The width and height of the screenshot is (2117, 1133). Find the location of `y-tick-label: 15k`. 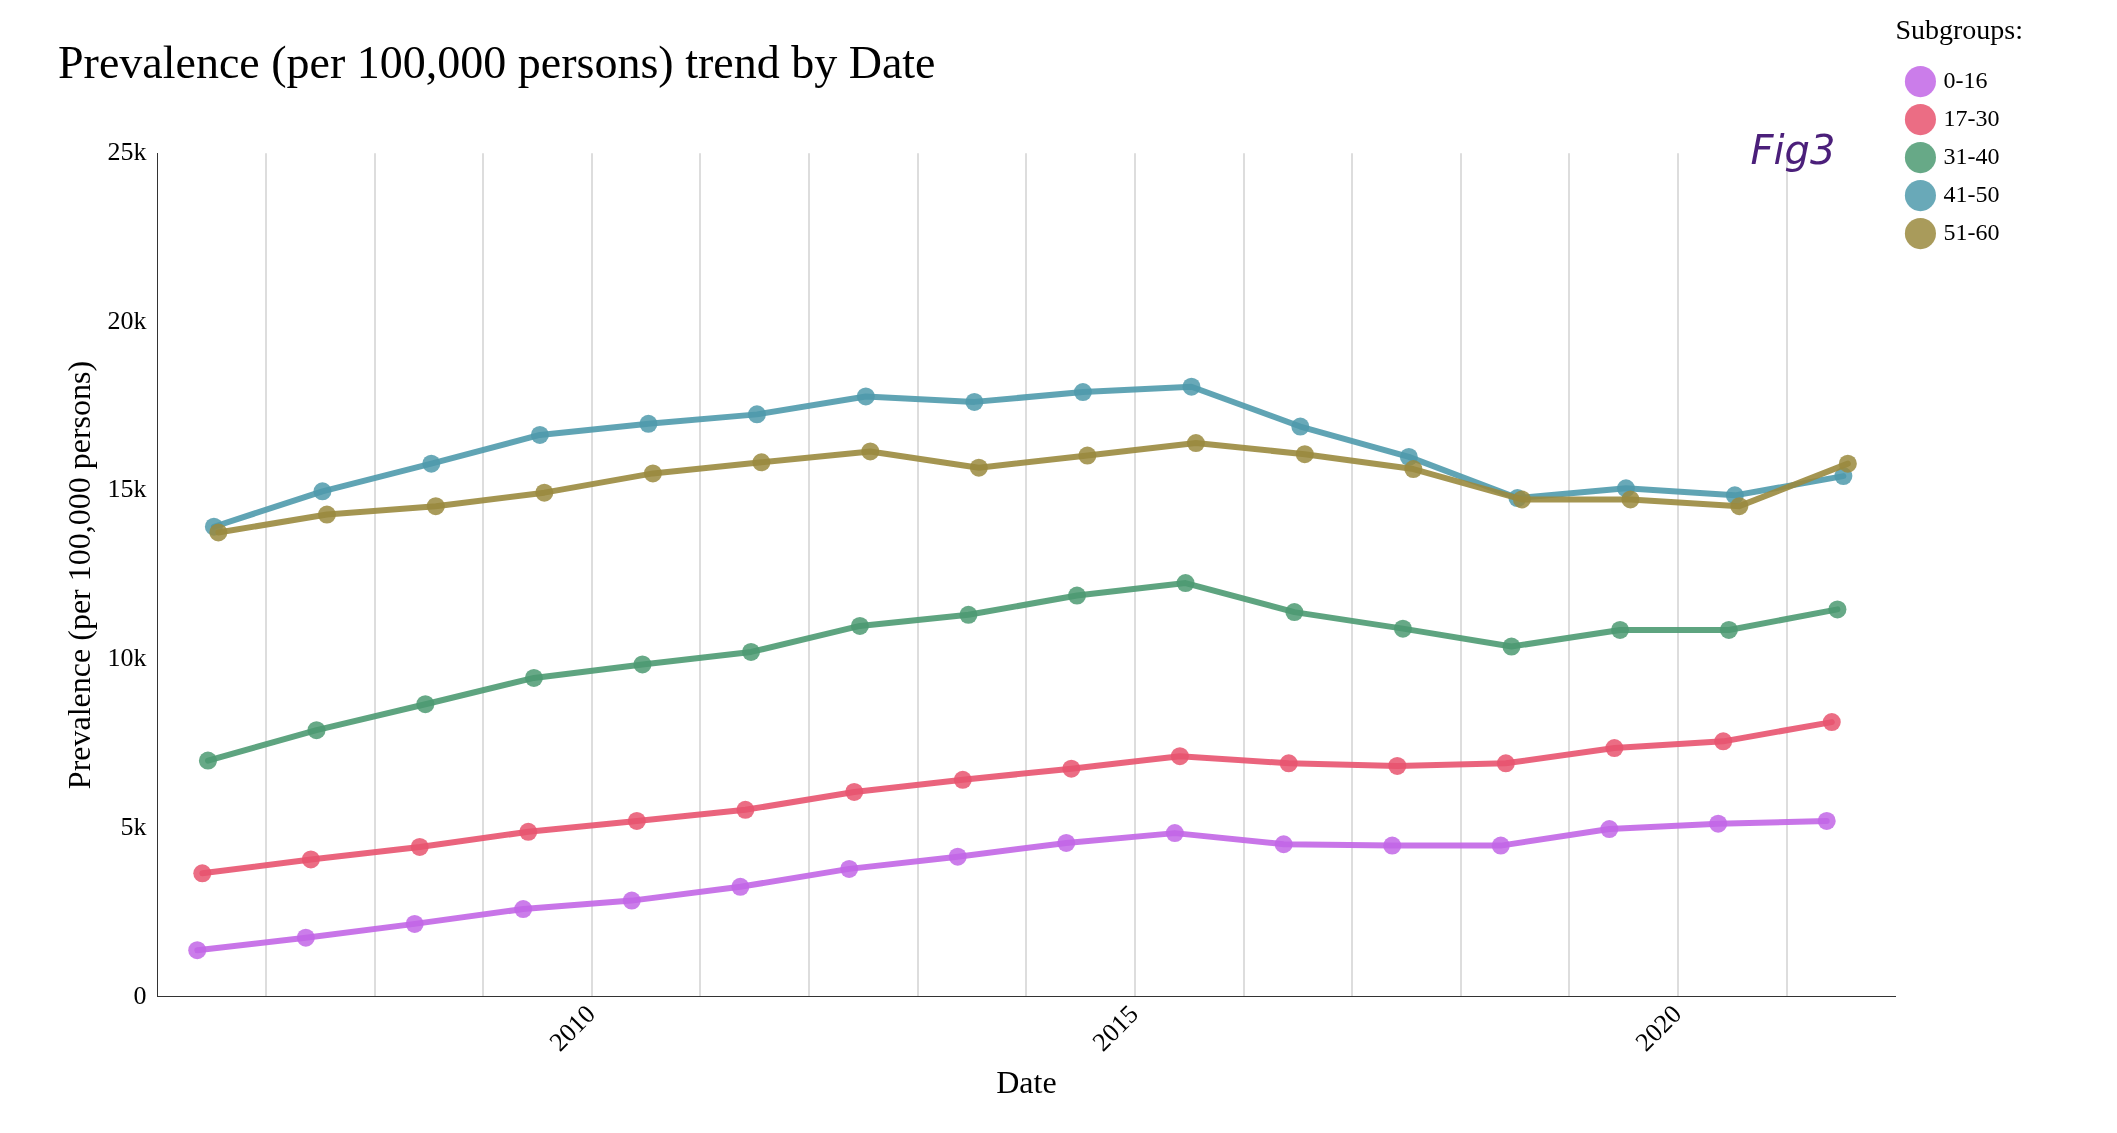

y-tick-label: 15k is located at coordinates (127, 489).